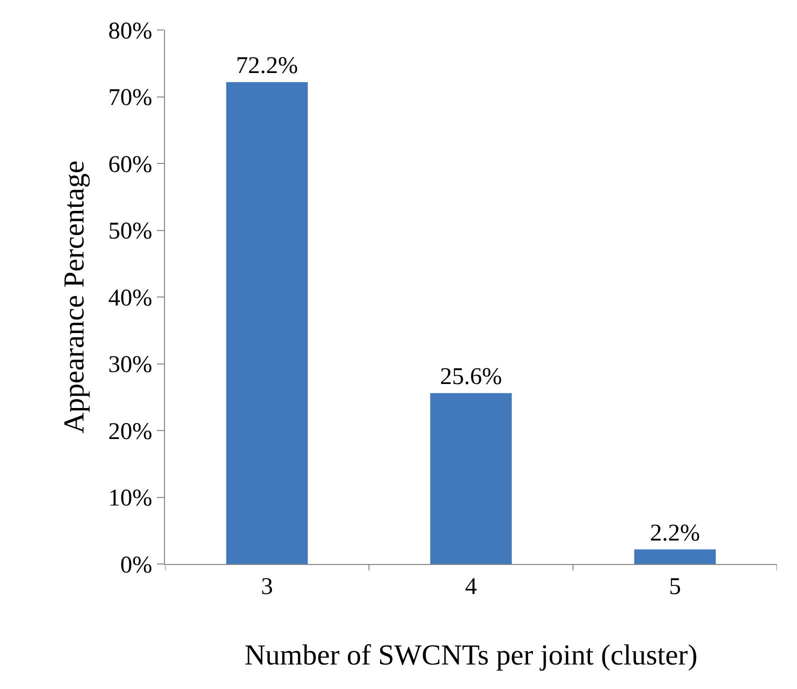 The width and height of the screenshot is (797, 689). I want to click on y-tick-label: 0%, so click(136, 565).